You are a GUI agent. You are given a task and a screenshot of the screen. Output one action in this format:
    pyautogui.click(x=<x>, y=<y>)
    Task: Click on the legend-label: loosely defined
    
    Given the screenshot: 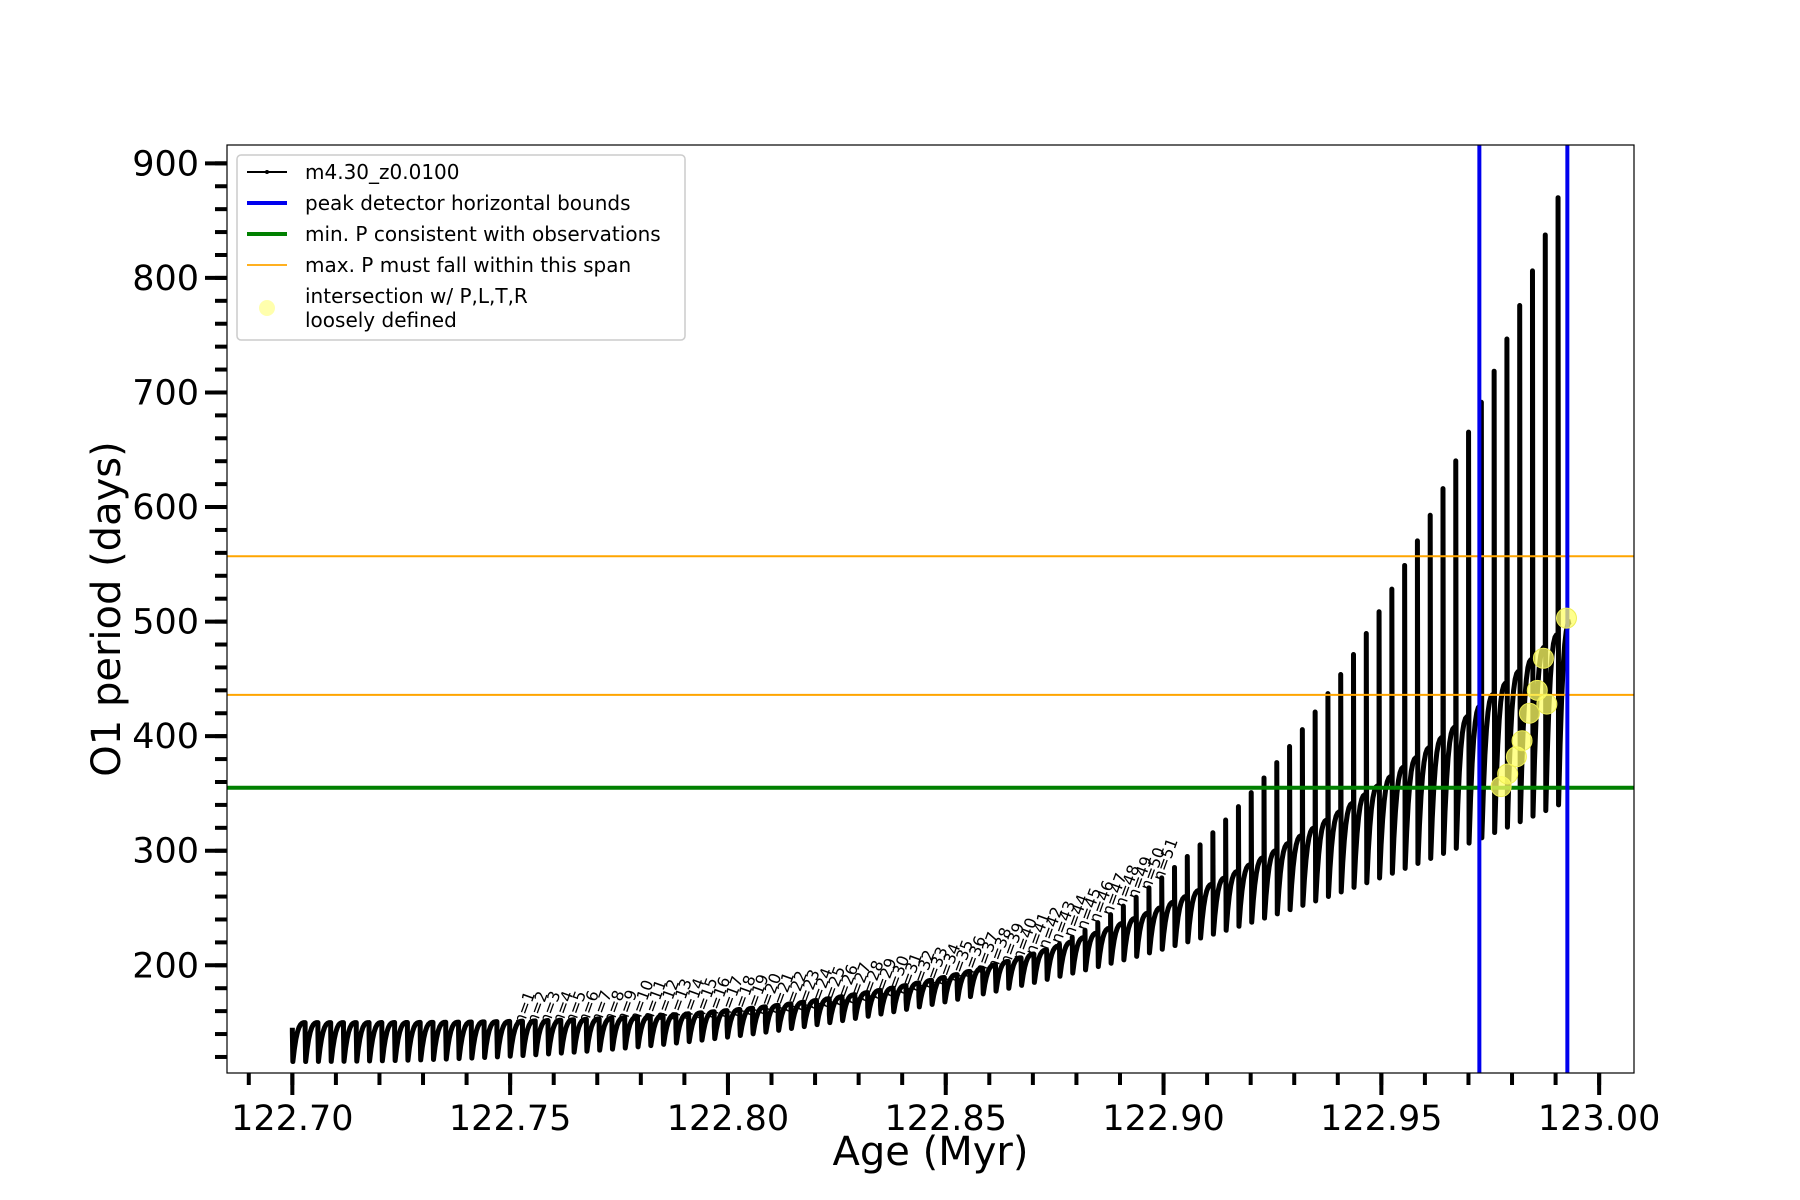 What is the action you would take?
    pyautogui.click(x=381, y=320)
    